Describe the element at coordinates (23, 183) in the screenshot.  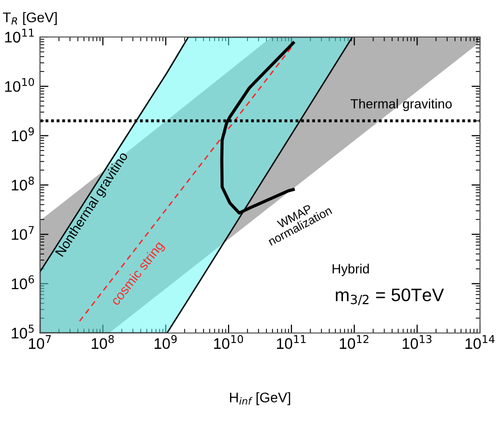
I see `y-tick-label: 10$^{8}$` at that location.